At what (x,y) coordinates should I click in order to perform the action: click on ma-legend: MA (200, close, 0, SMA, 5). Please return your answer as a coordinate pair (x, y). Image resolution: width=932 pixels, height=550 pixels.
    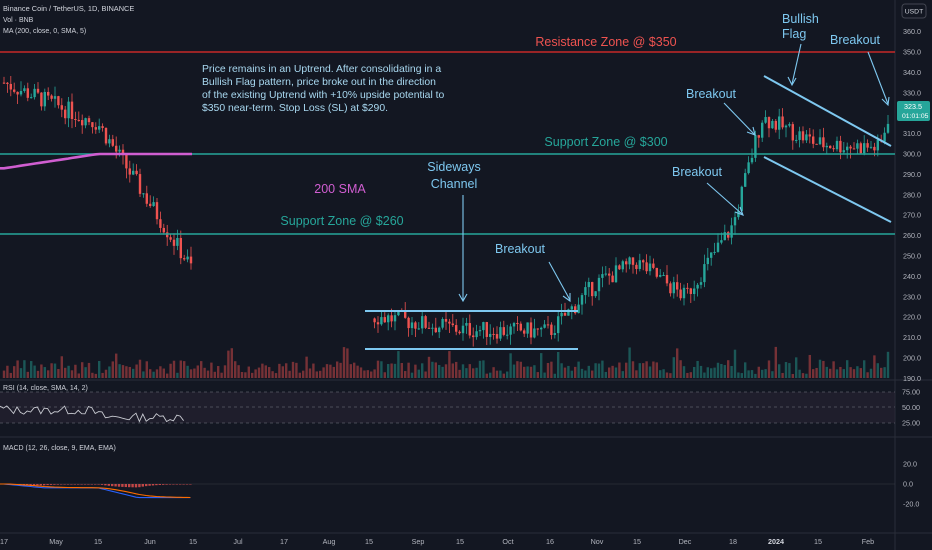
    Looking at the image, I should click on (44, 31).